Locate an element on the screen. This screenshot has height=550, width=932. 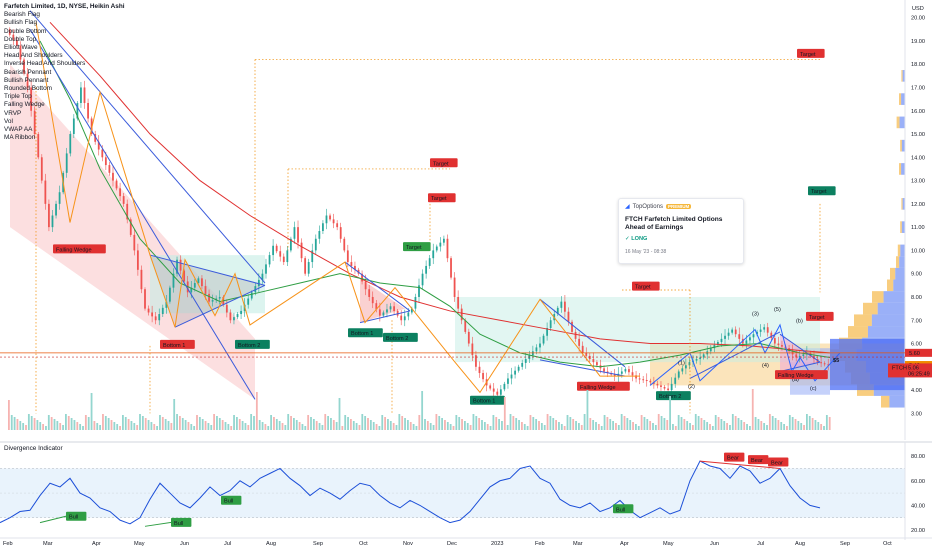
legend-indicator: VRVP is located at coordinates (13, 113).